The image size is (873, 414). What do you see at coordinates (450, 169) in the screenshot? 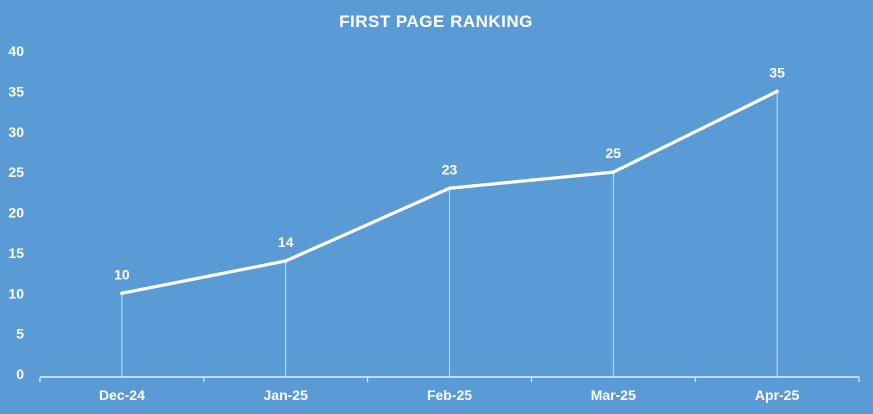
I see `data-label: 23` at bounding box center [450, 169].